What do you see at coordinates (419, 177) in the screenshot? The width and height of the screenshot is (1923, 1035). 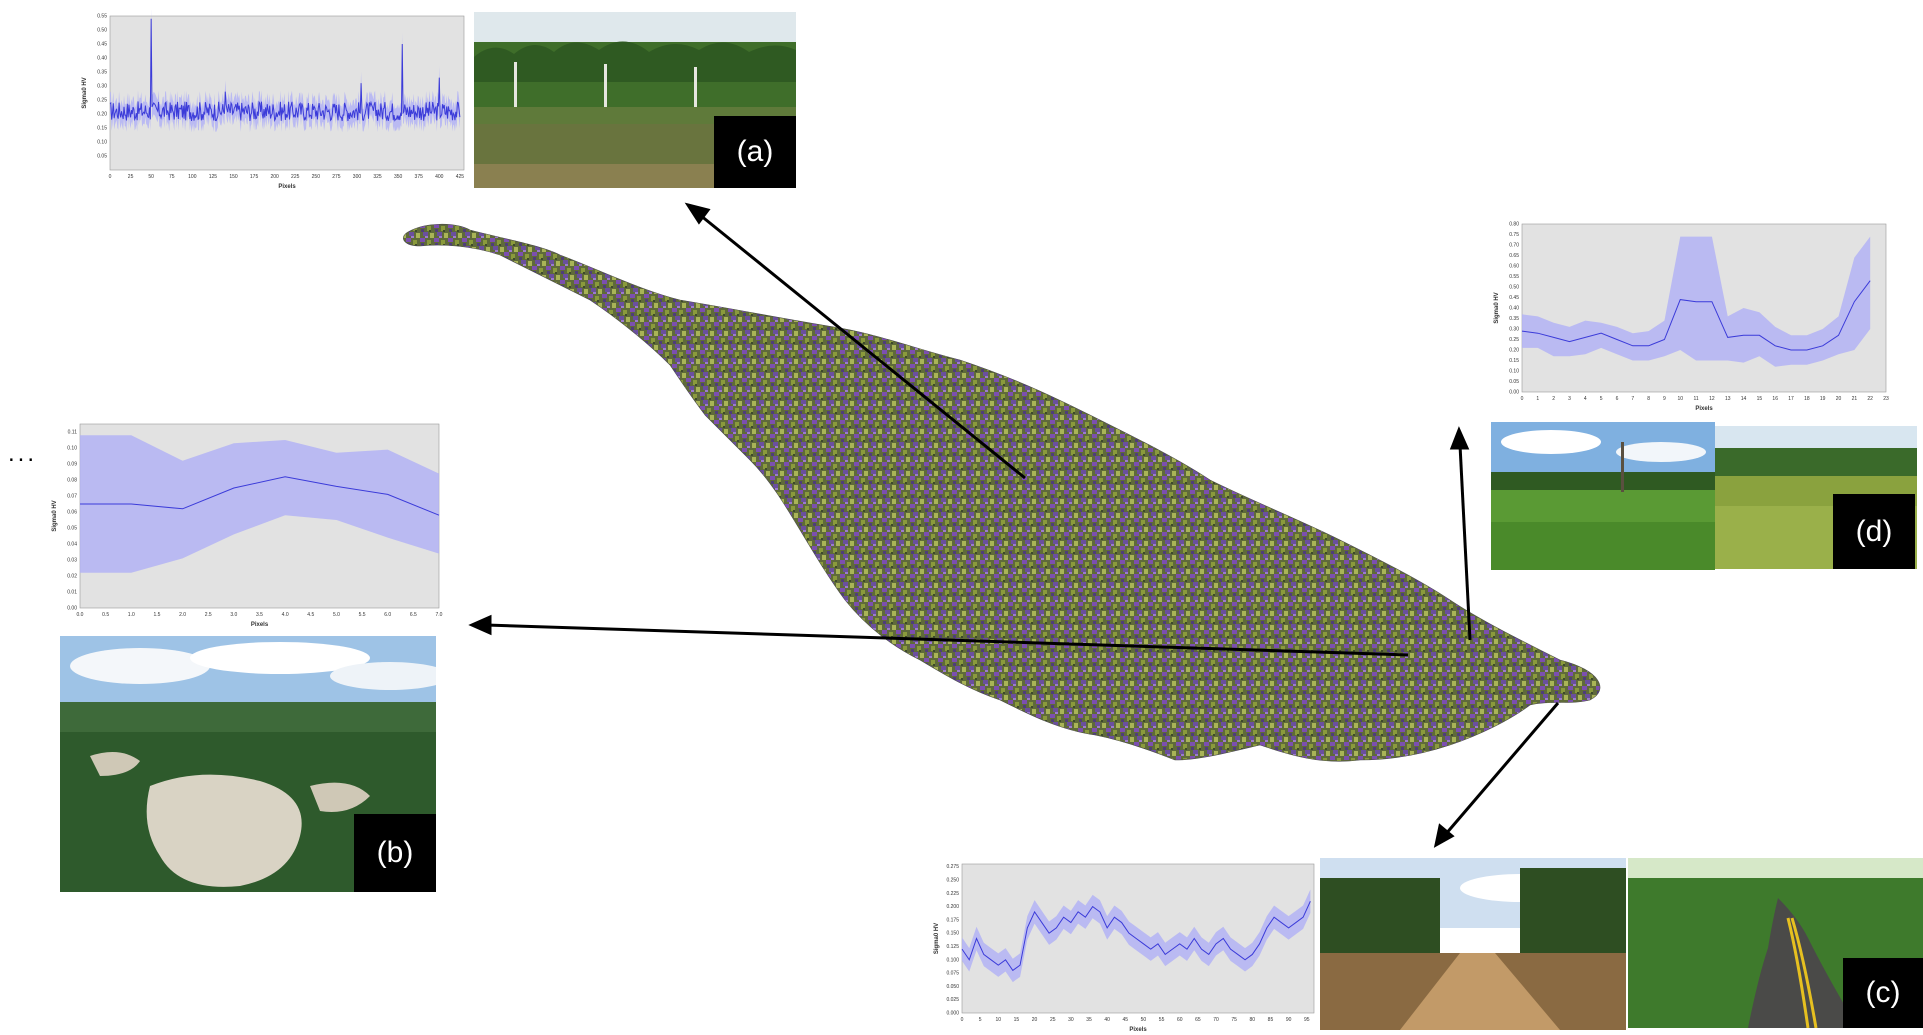 I see `x-tick-label: 375` at bounding box center [419, 177].